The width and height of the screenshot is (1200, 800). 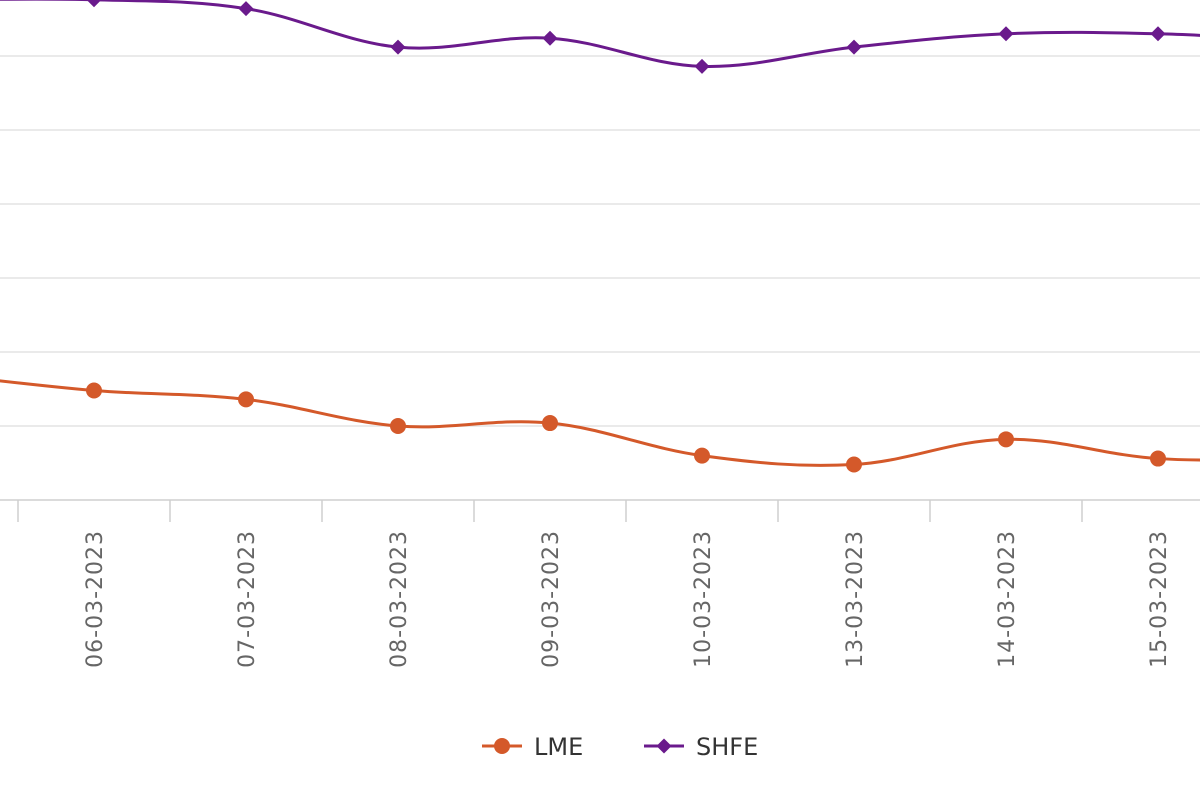 I want to click on legend-item-lme: LME, so click(x=532, y=747).